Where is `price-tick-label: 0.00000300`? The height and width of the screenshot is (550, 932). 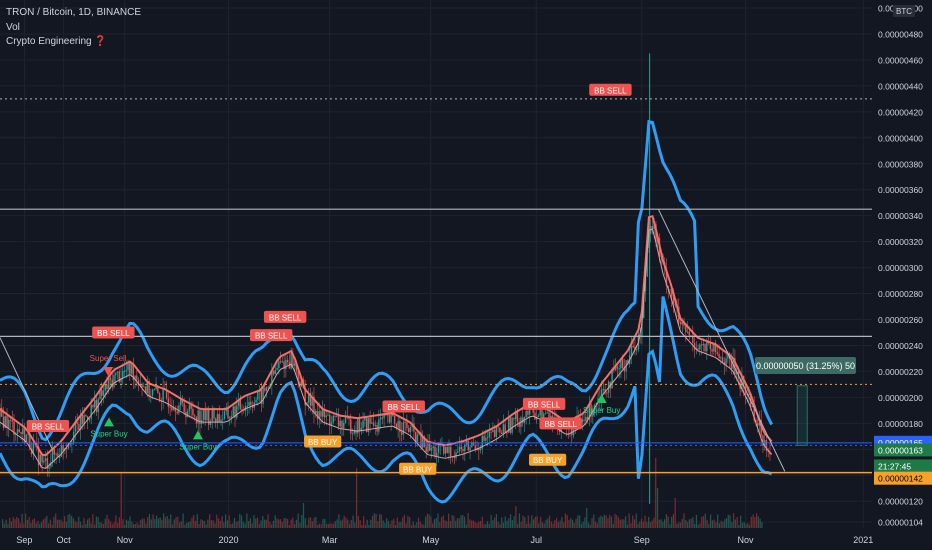
price-tick-label: 0.00000300 is located at coordinates (900, 268).